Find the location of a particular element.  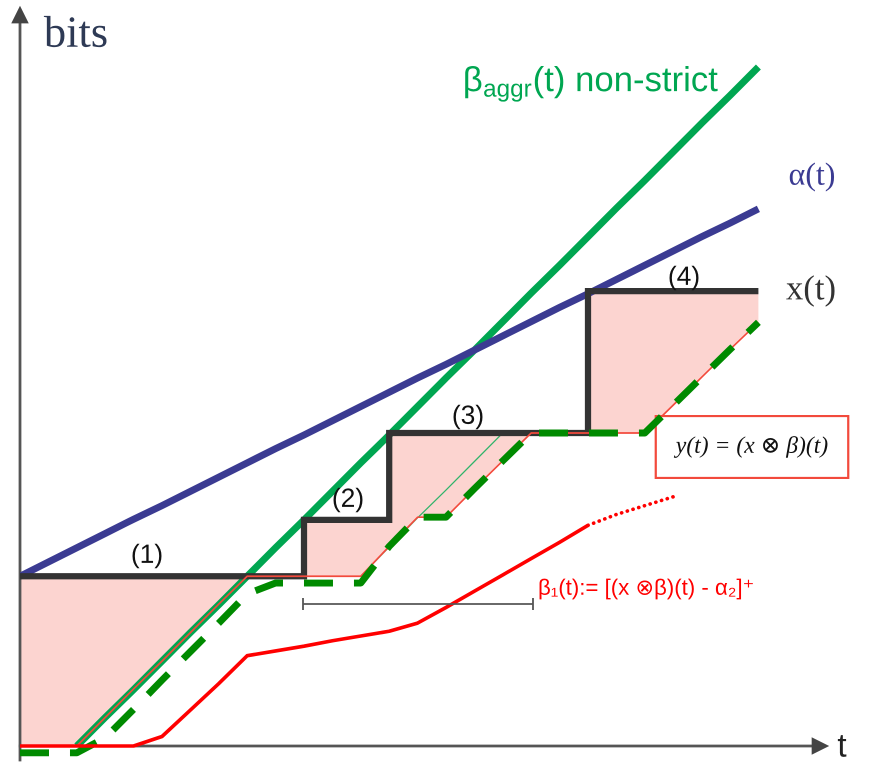

annotation: (1) is located at coordinates (147, 556).